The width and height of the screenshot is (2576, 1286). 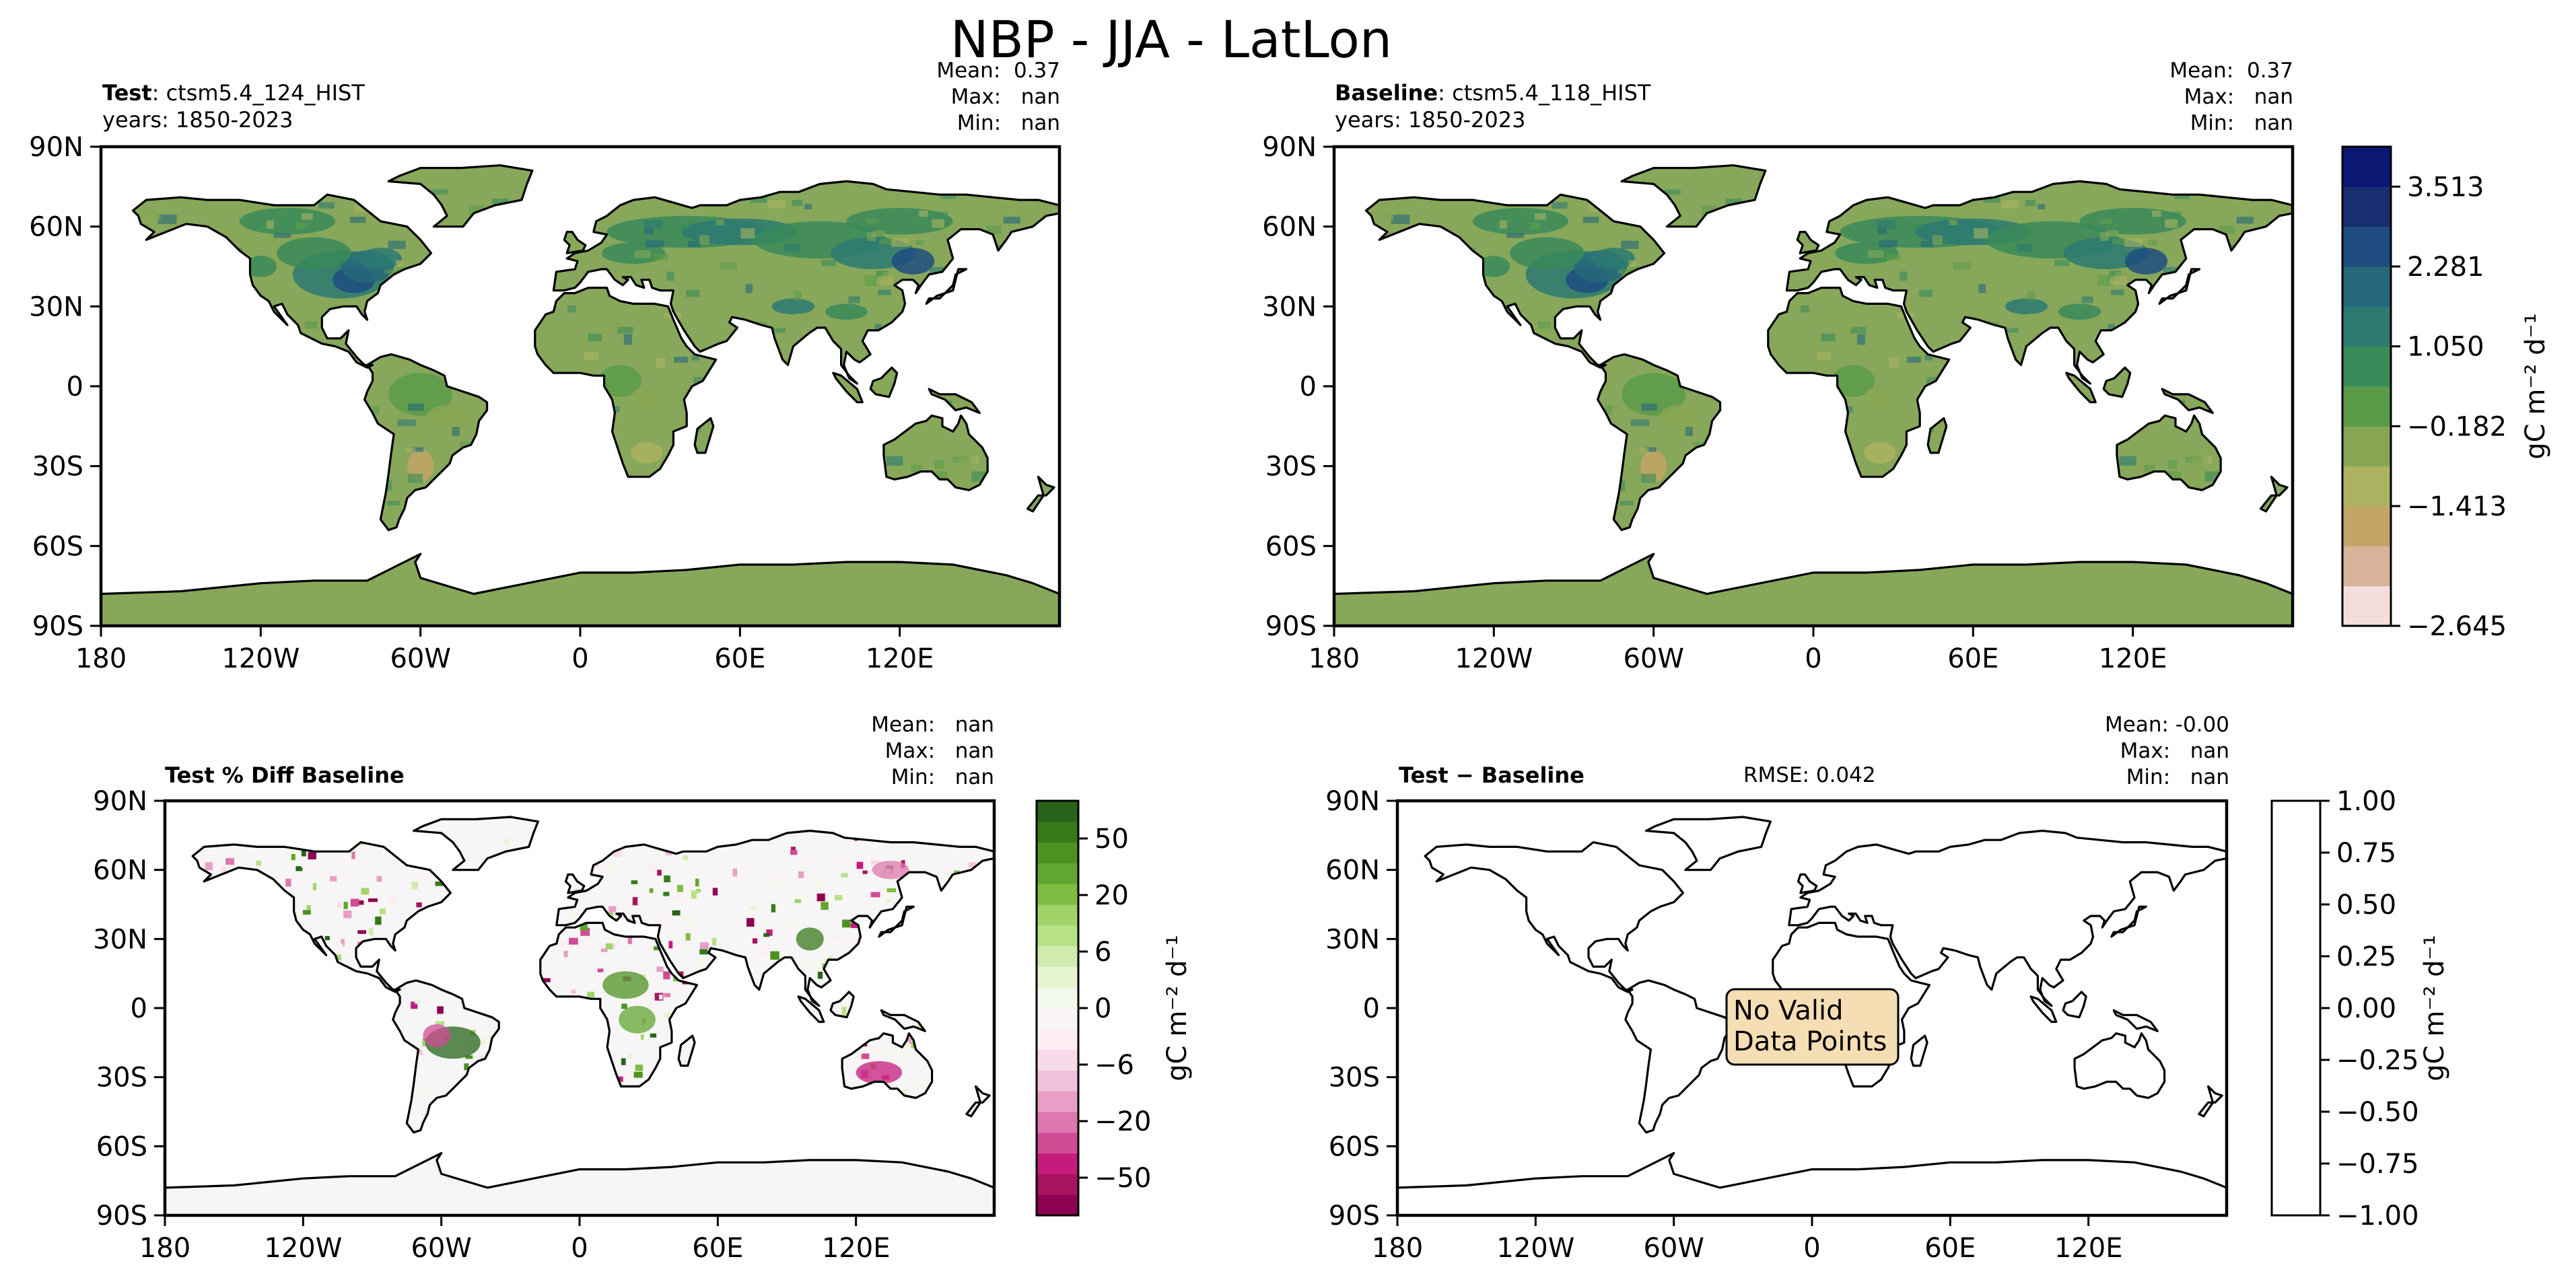 I want to click on land-sumatra, so click(x=2043, y=1009).